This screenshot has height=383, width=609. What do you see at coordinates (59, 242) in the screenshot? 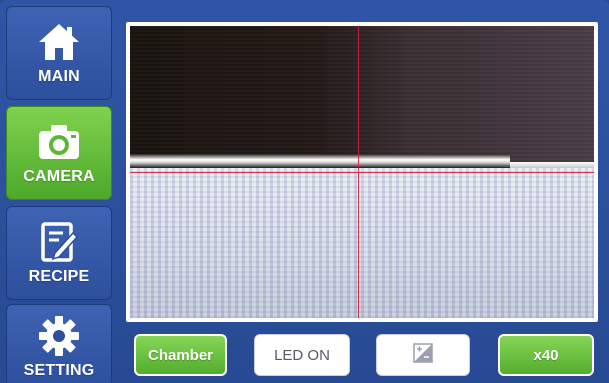
I see `recipe-edit-icon` at bounding box center [59, 242].